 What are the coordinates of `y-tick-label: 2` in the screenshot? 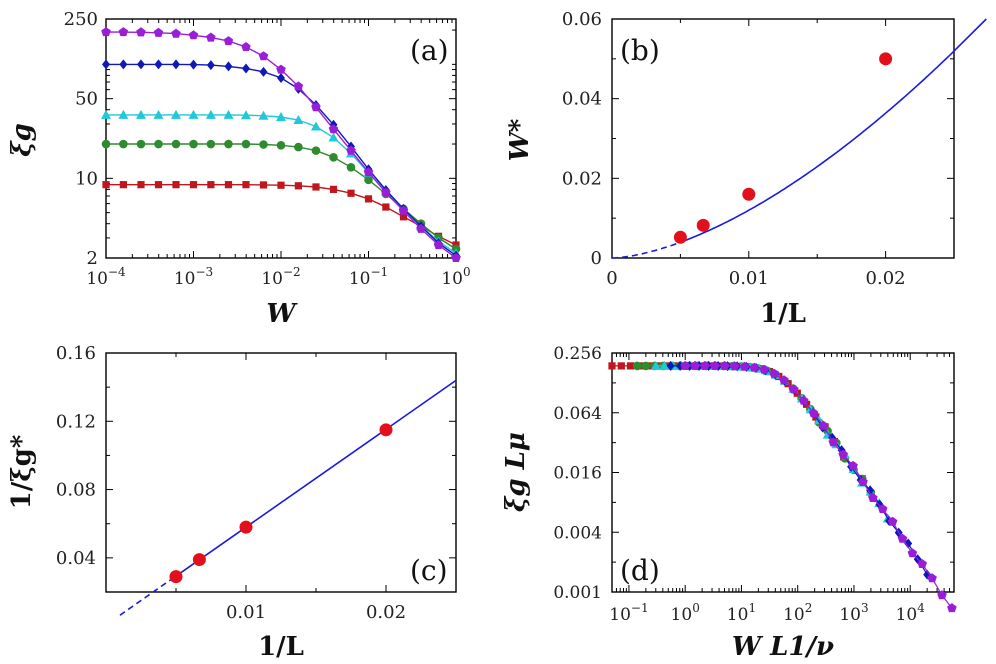 It's located at (92, 258).